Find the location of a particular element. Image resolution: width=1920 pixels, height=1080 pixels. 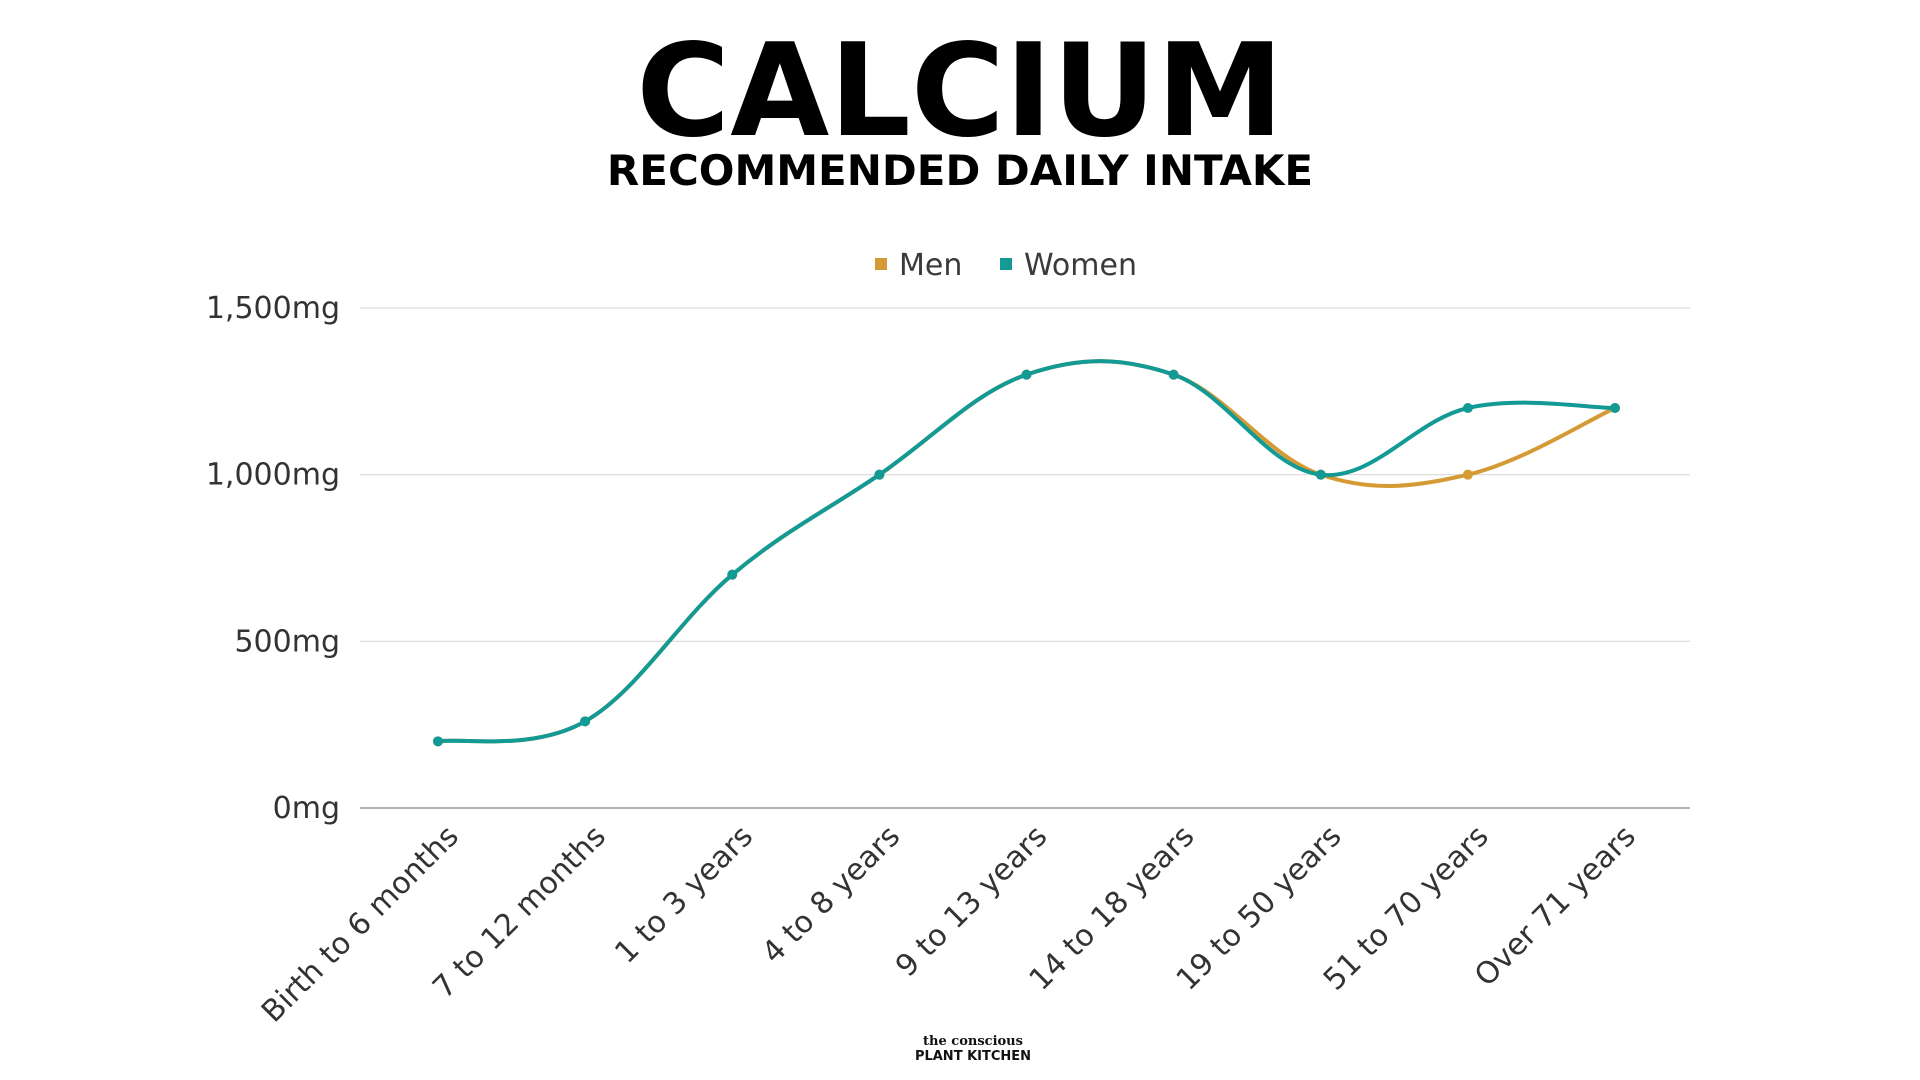

x-tick-label: 9 to 13 years is located at coordinates (971, 901).